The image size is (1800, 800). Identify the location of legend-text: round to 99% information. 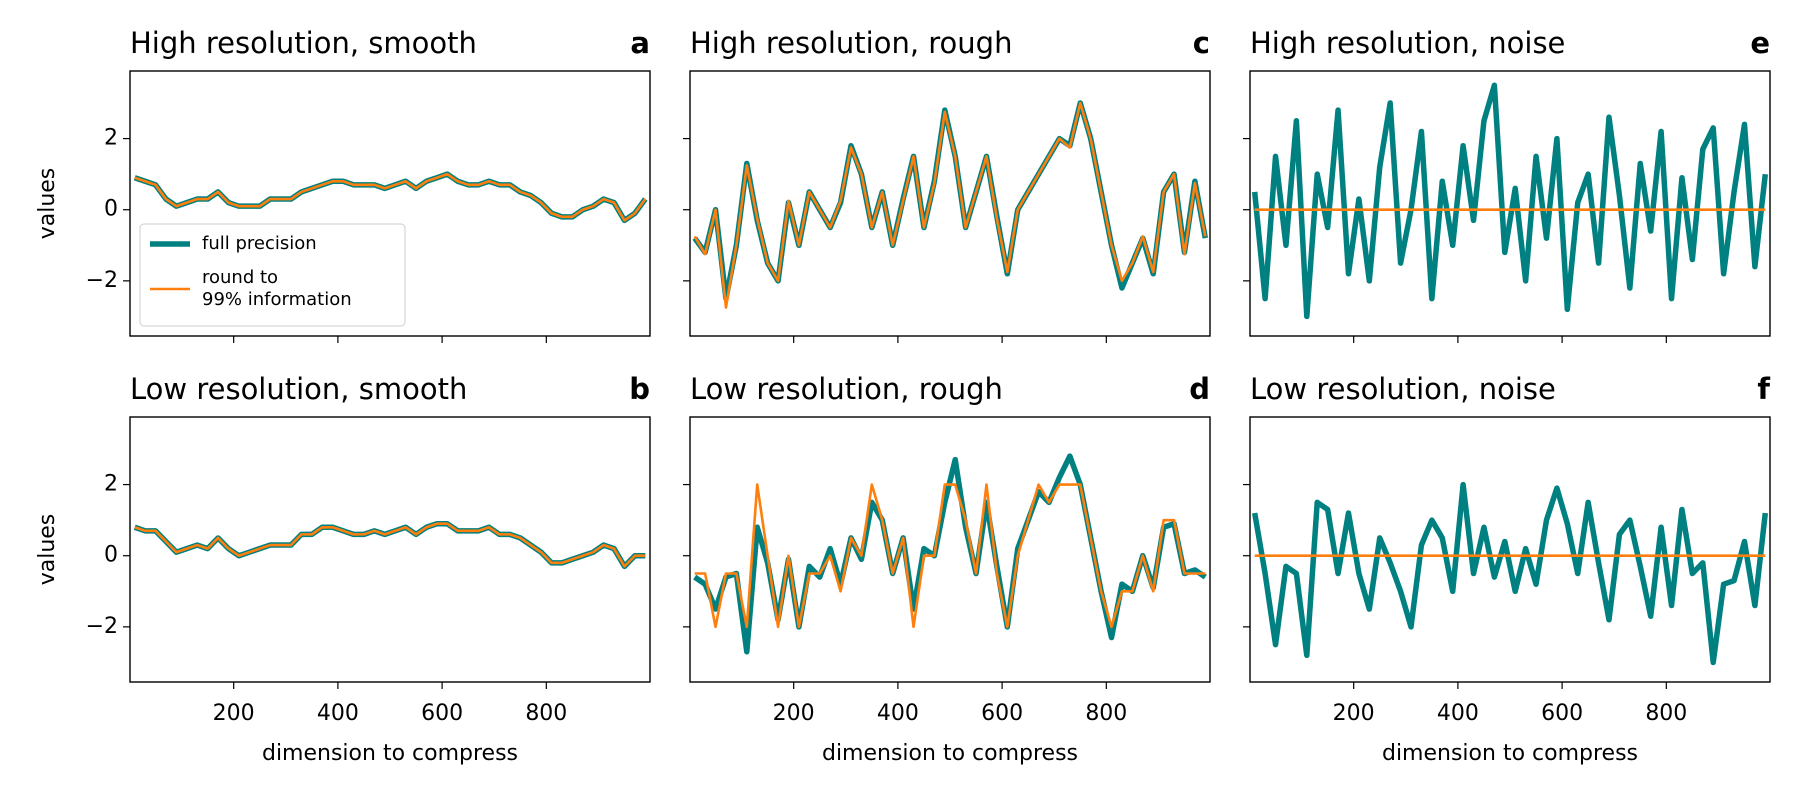
(277, 288).